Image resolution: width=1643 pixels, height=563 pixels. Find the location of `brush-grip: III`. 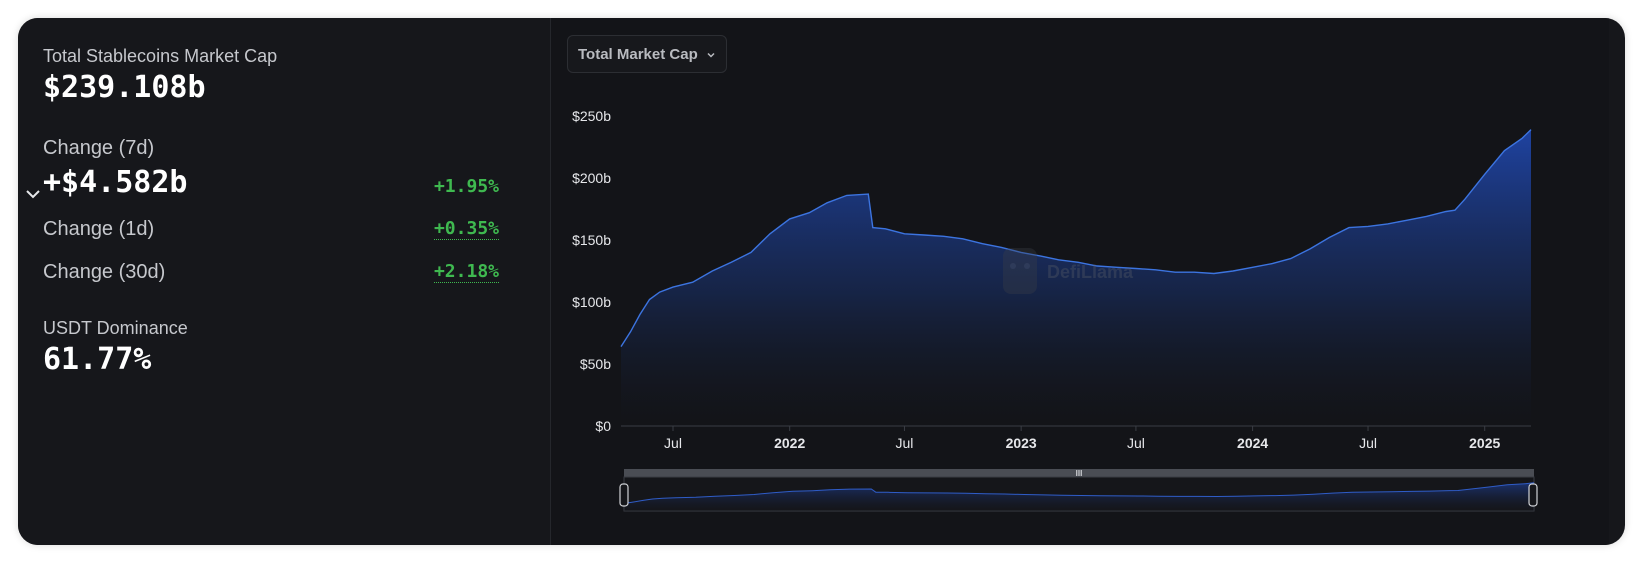

brush-grip: III is located at coordinates (1079, 473).